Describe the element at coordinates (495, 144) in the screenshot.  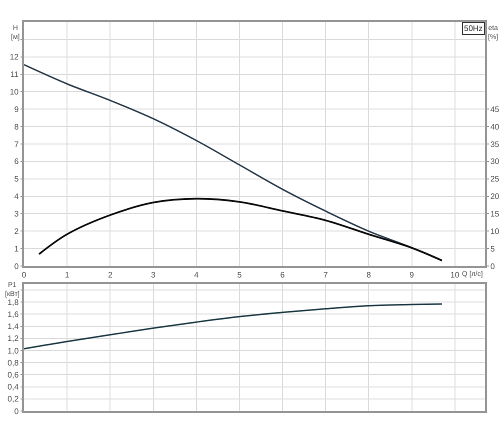
I see `y2-tick-label: 35` at that location.